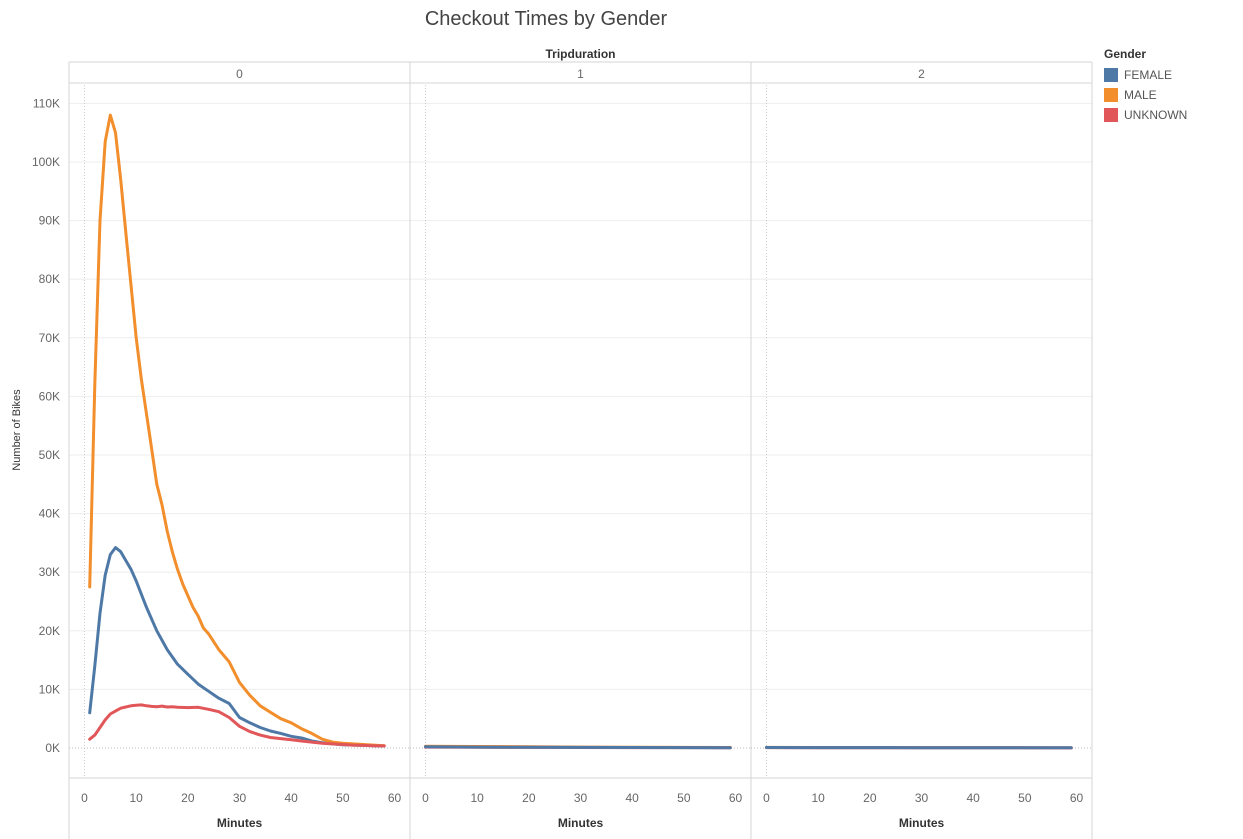 Image resolution: width=1243 pixels, height=839 pixels. Describe the element at coordinates (49, 631) in the screenshot. I see `y-tick-label: 20K` at that location.